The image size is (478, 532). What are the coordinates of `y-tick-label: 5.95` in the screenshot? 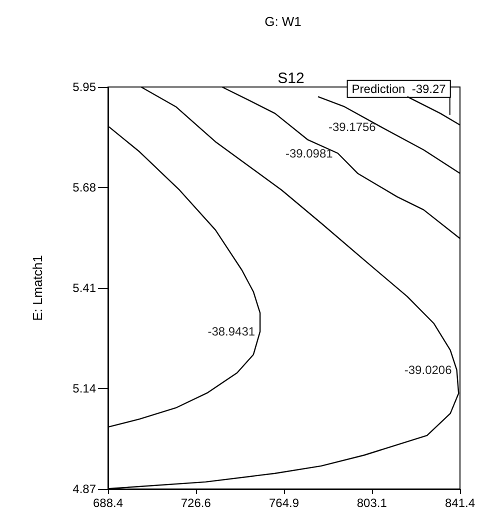 It's located at (84, 87).